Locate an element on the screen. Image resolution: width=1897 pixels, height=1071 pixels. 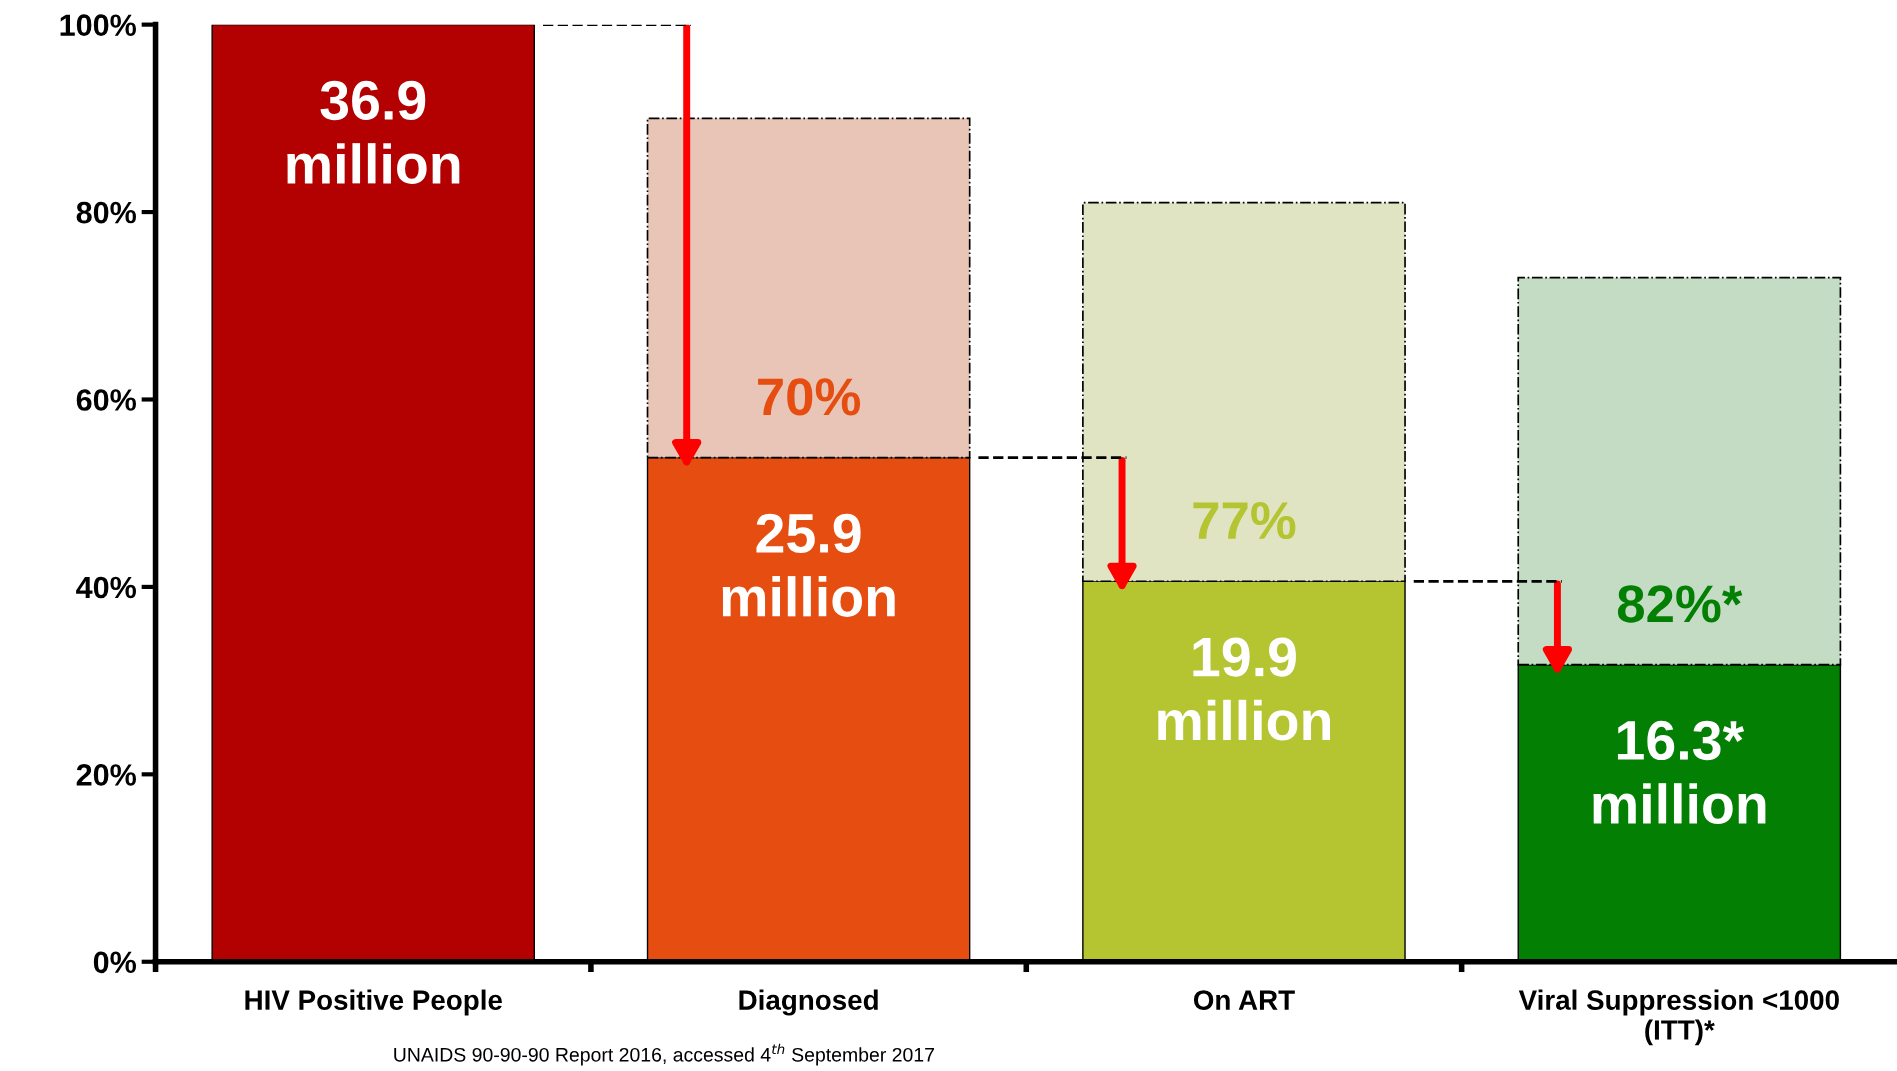
y-tick-label: 80% is located at coordinates (106, 212).